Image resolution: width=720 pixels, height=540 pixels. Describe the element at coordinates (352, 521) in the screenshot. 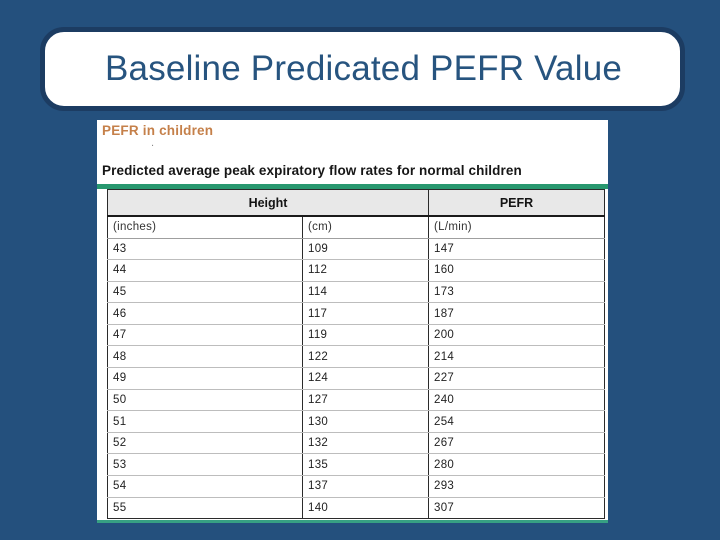

I see `green-rule-bottom` at that location.